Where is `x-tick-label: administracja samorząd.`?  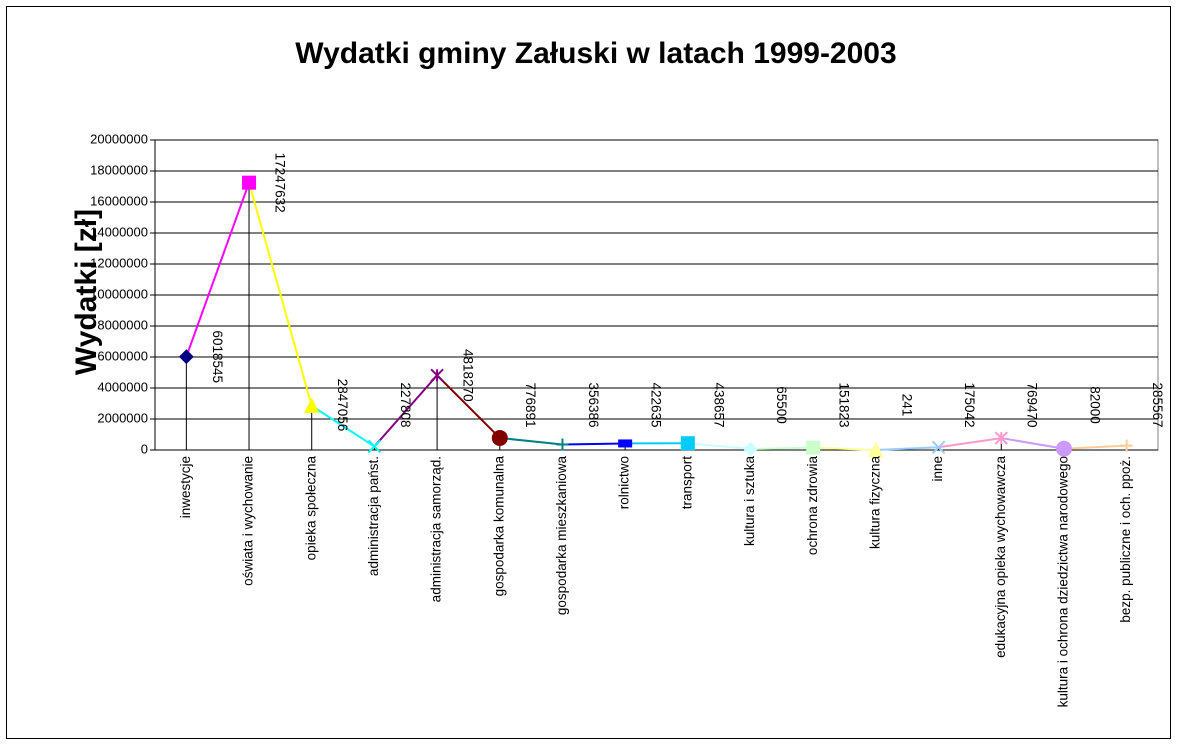
x-tick-label: administracja samorząd. is located at coordinates (436, 529).